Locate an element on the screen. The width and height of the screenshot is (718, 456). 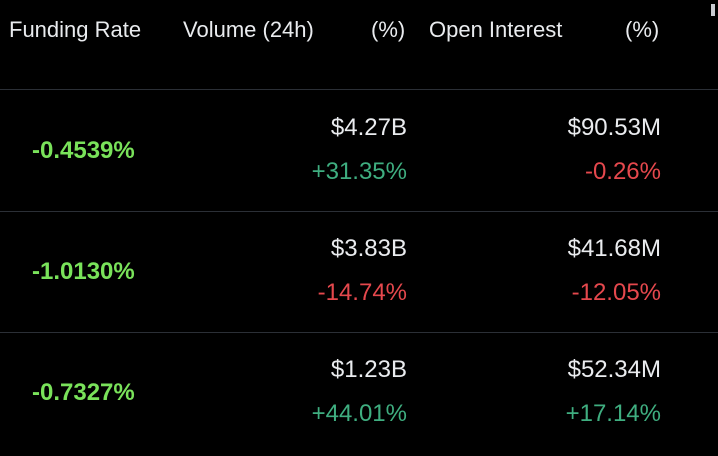
funding-rate-value: -1.0130% is located at coordinates (83, 271).